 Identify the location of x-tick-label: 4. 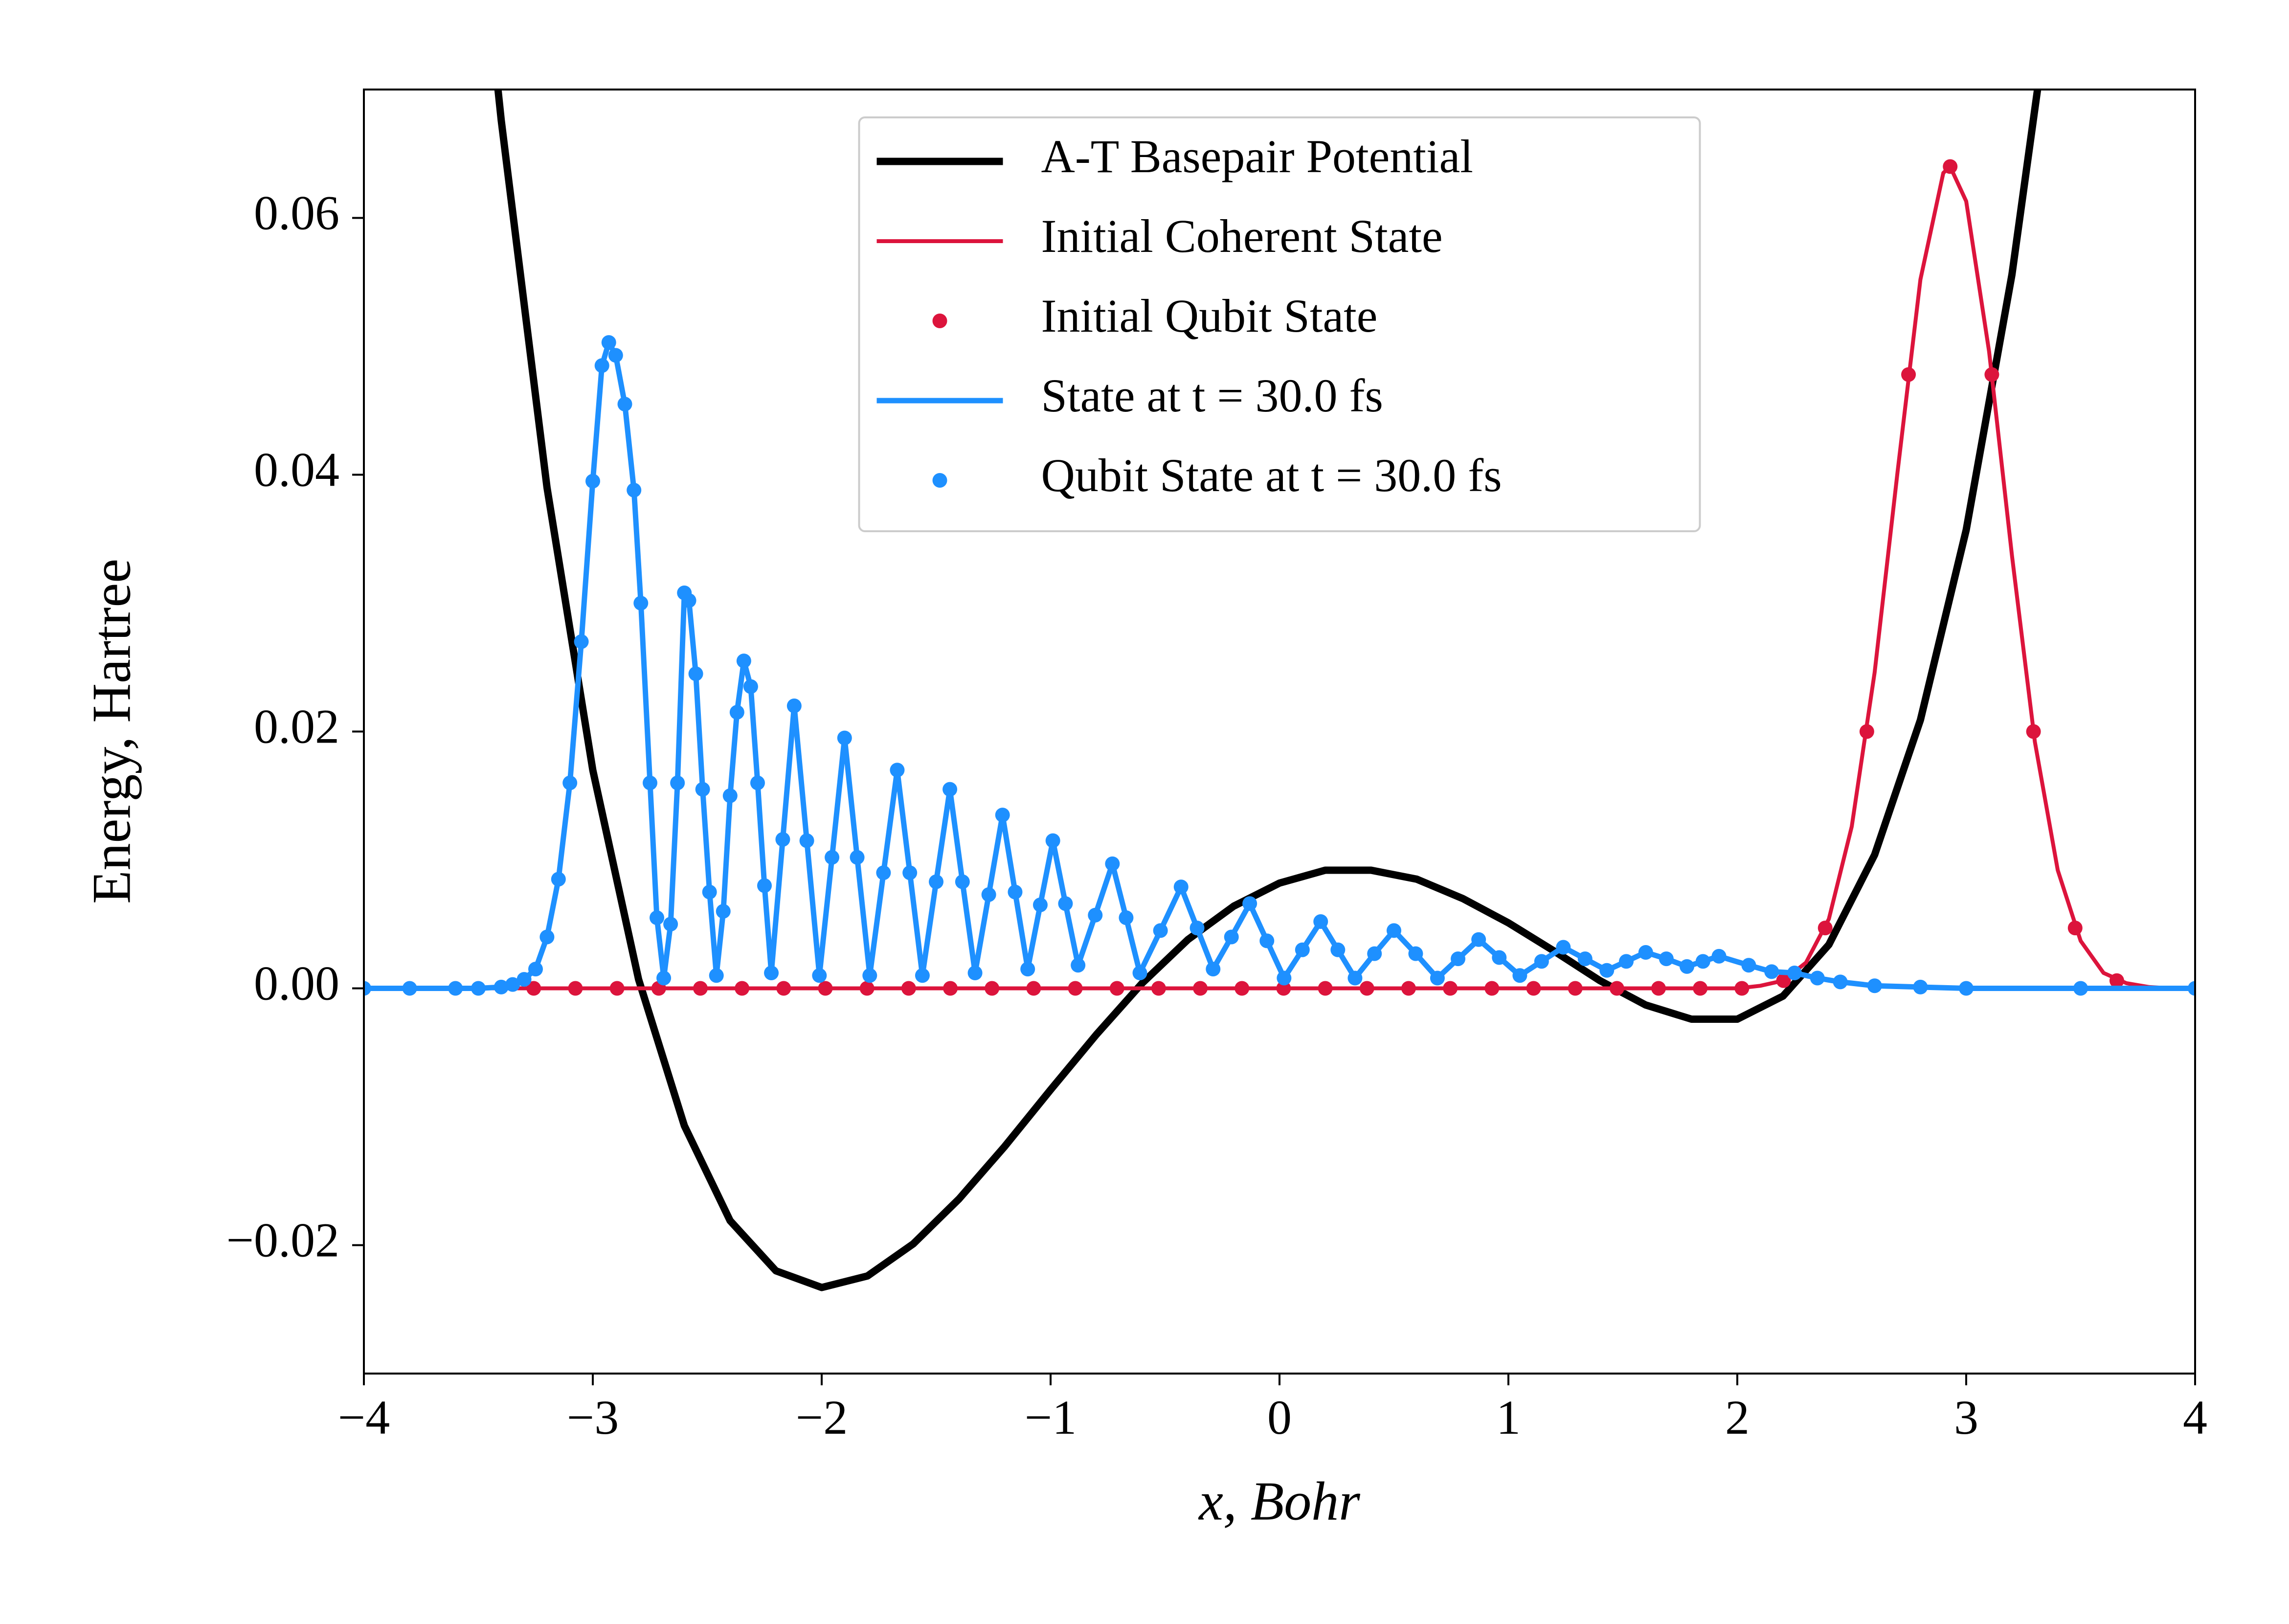
(2195, 1417).